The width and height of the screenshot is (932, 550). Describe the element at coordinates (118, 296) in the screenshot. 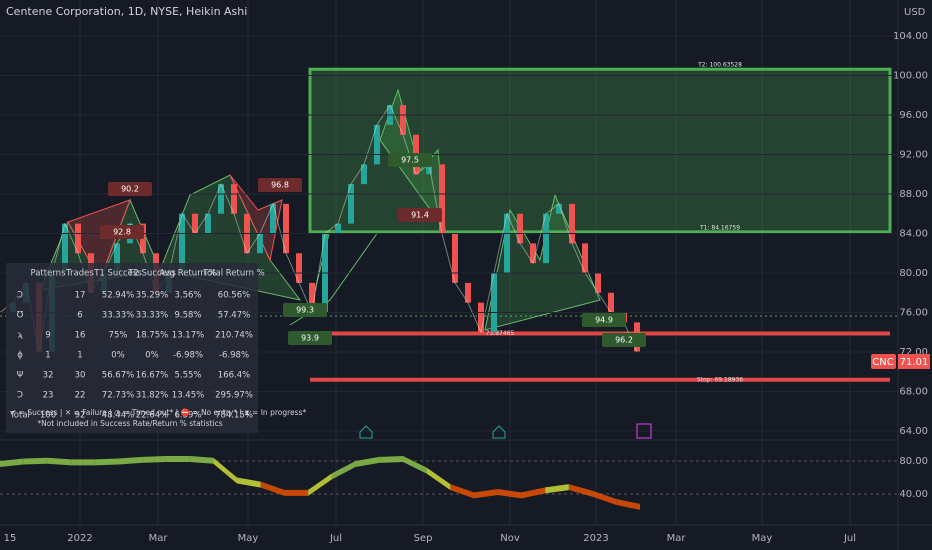

I see `table-cell: 52.94%` at that location.